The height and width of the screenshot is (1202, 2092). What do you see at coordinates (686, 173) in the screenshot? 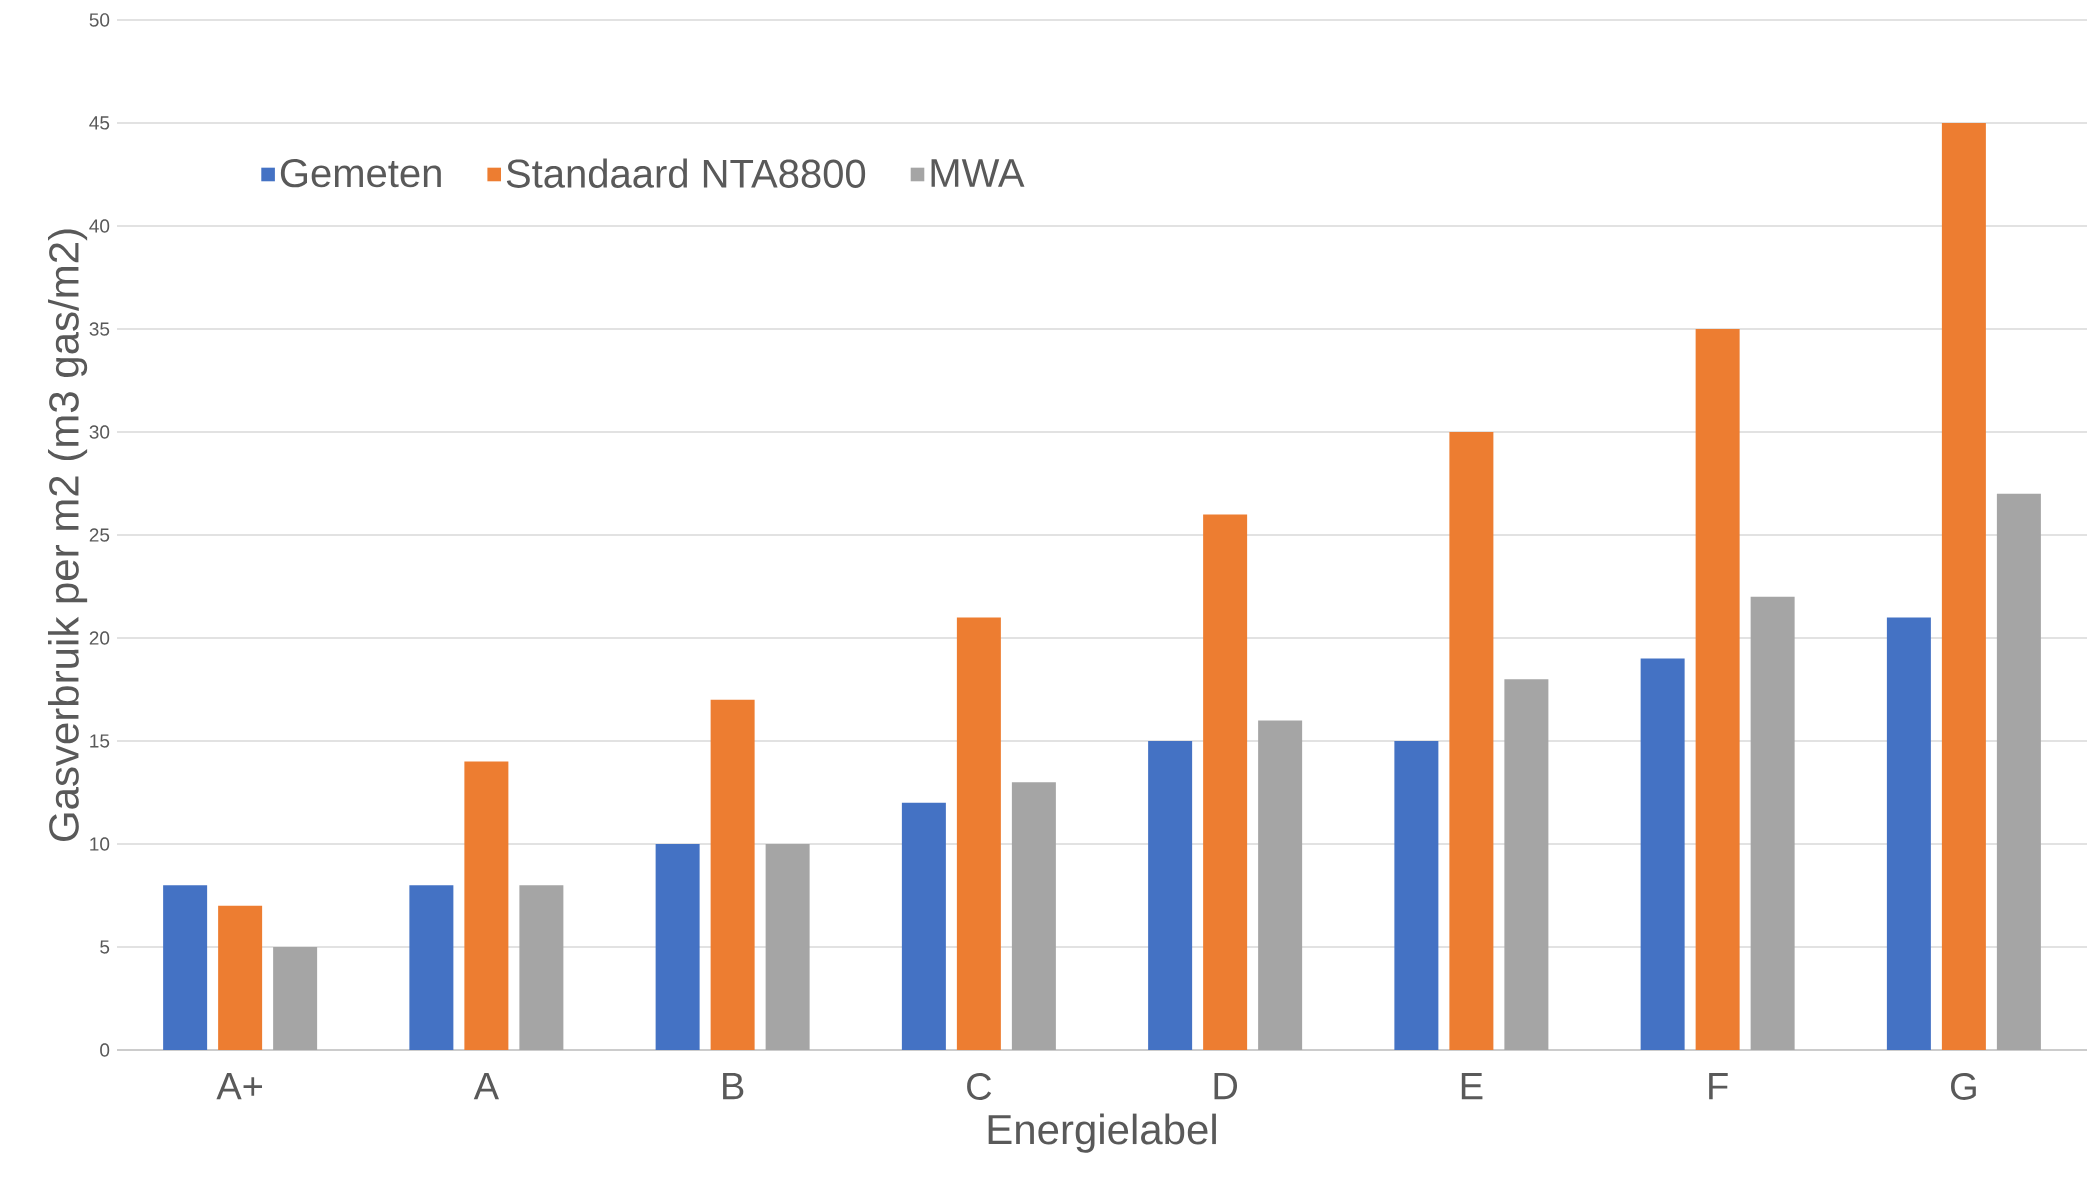
I see `legend-label: Standaard NTA8800` at bounding box center [686, 173].